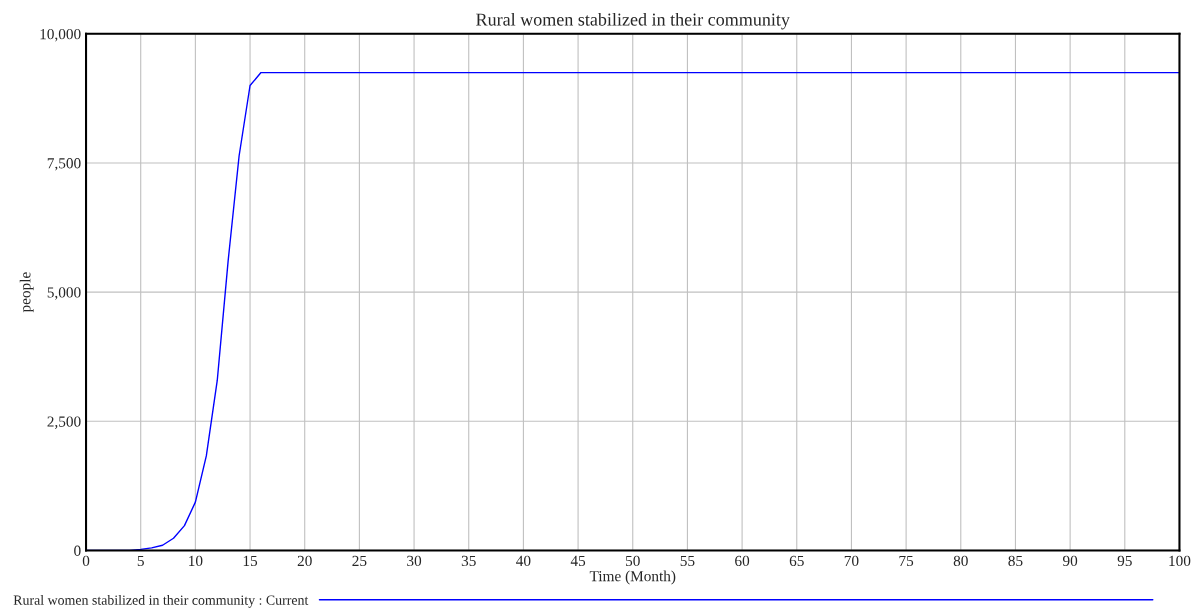 The width and height of the screenshot is (1195, 615). What do you see at coordinates (578, 561) in the screenshot?
I see `x-tick-label: 45` at bounding box center [578, 561].